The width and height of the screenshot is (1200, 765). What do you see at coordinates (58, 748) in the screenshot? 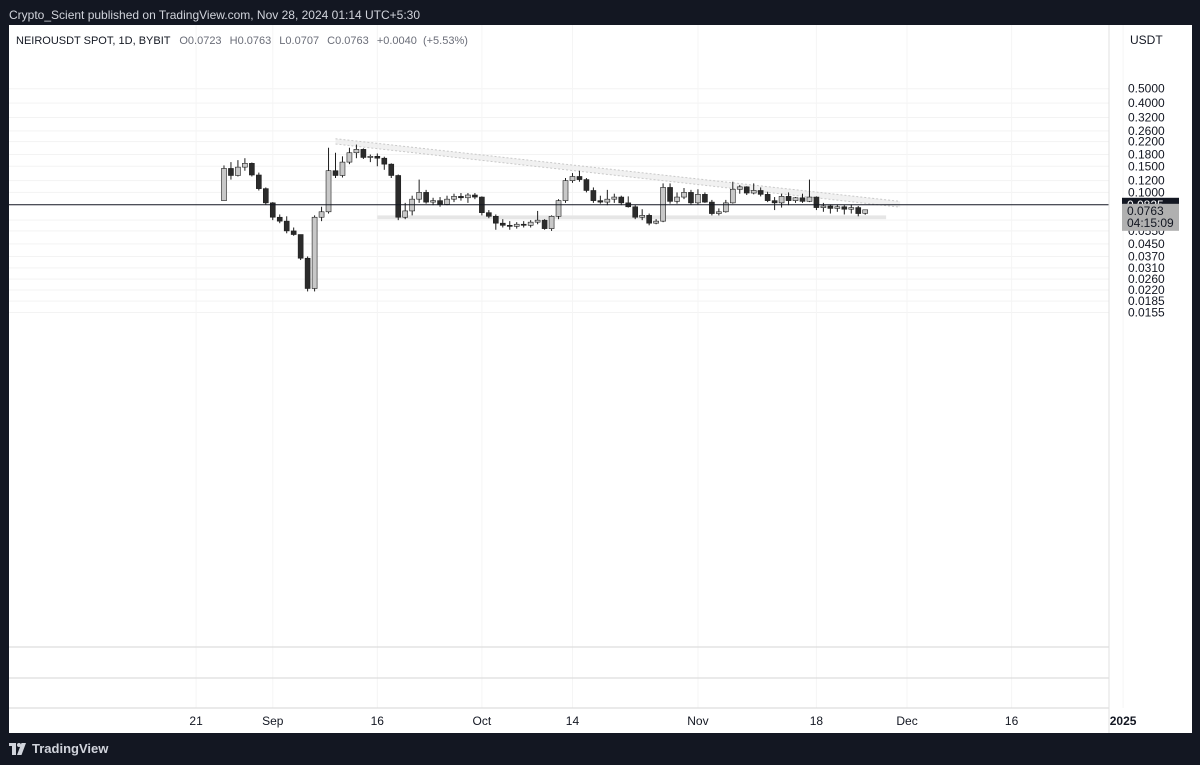
I see `tradingview-logo: TradingView` at bounding box center [58, 748].